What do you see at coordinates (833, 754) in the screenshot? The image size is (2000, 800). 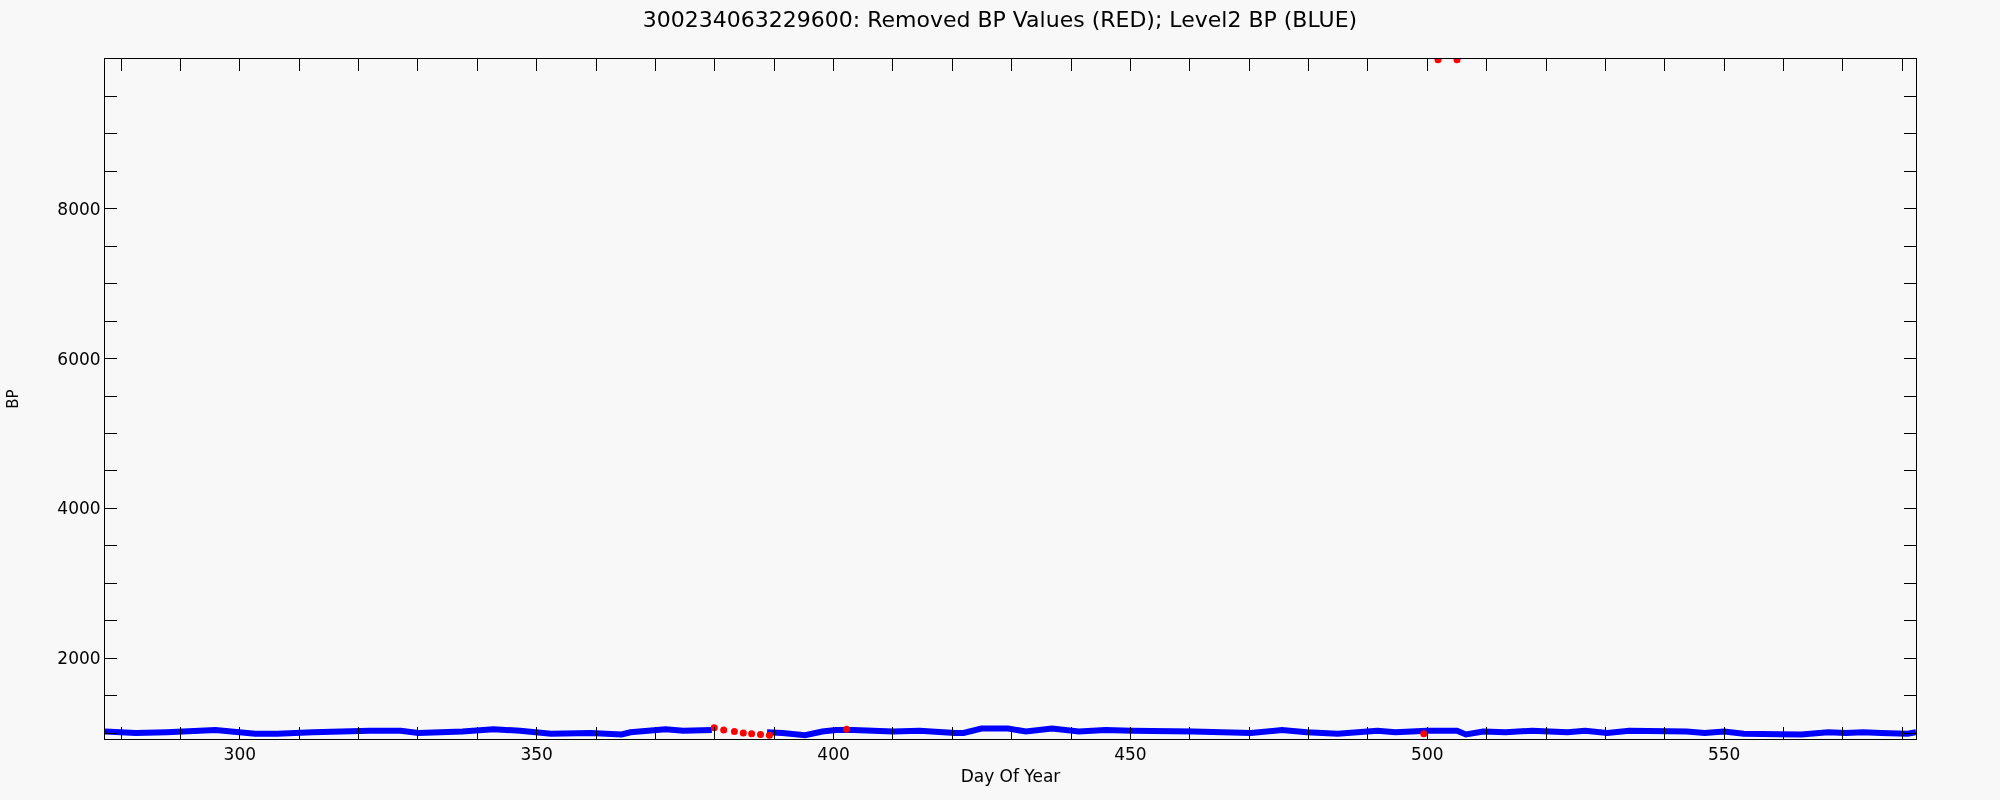 I see `x-tick-label: 400` at bounding box center [833, 754].